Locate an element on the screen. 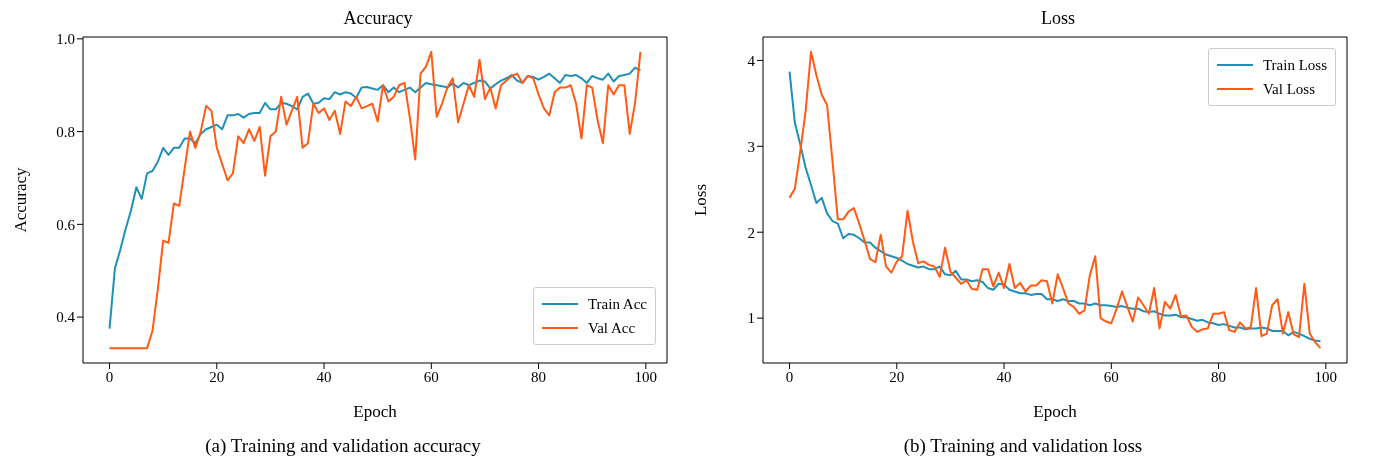  y-axis-title: Accuracy is located at coordinates (21, 199).